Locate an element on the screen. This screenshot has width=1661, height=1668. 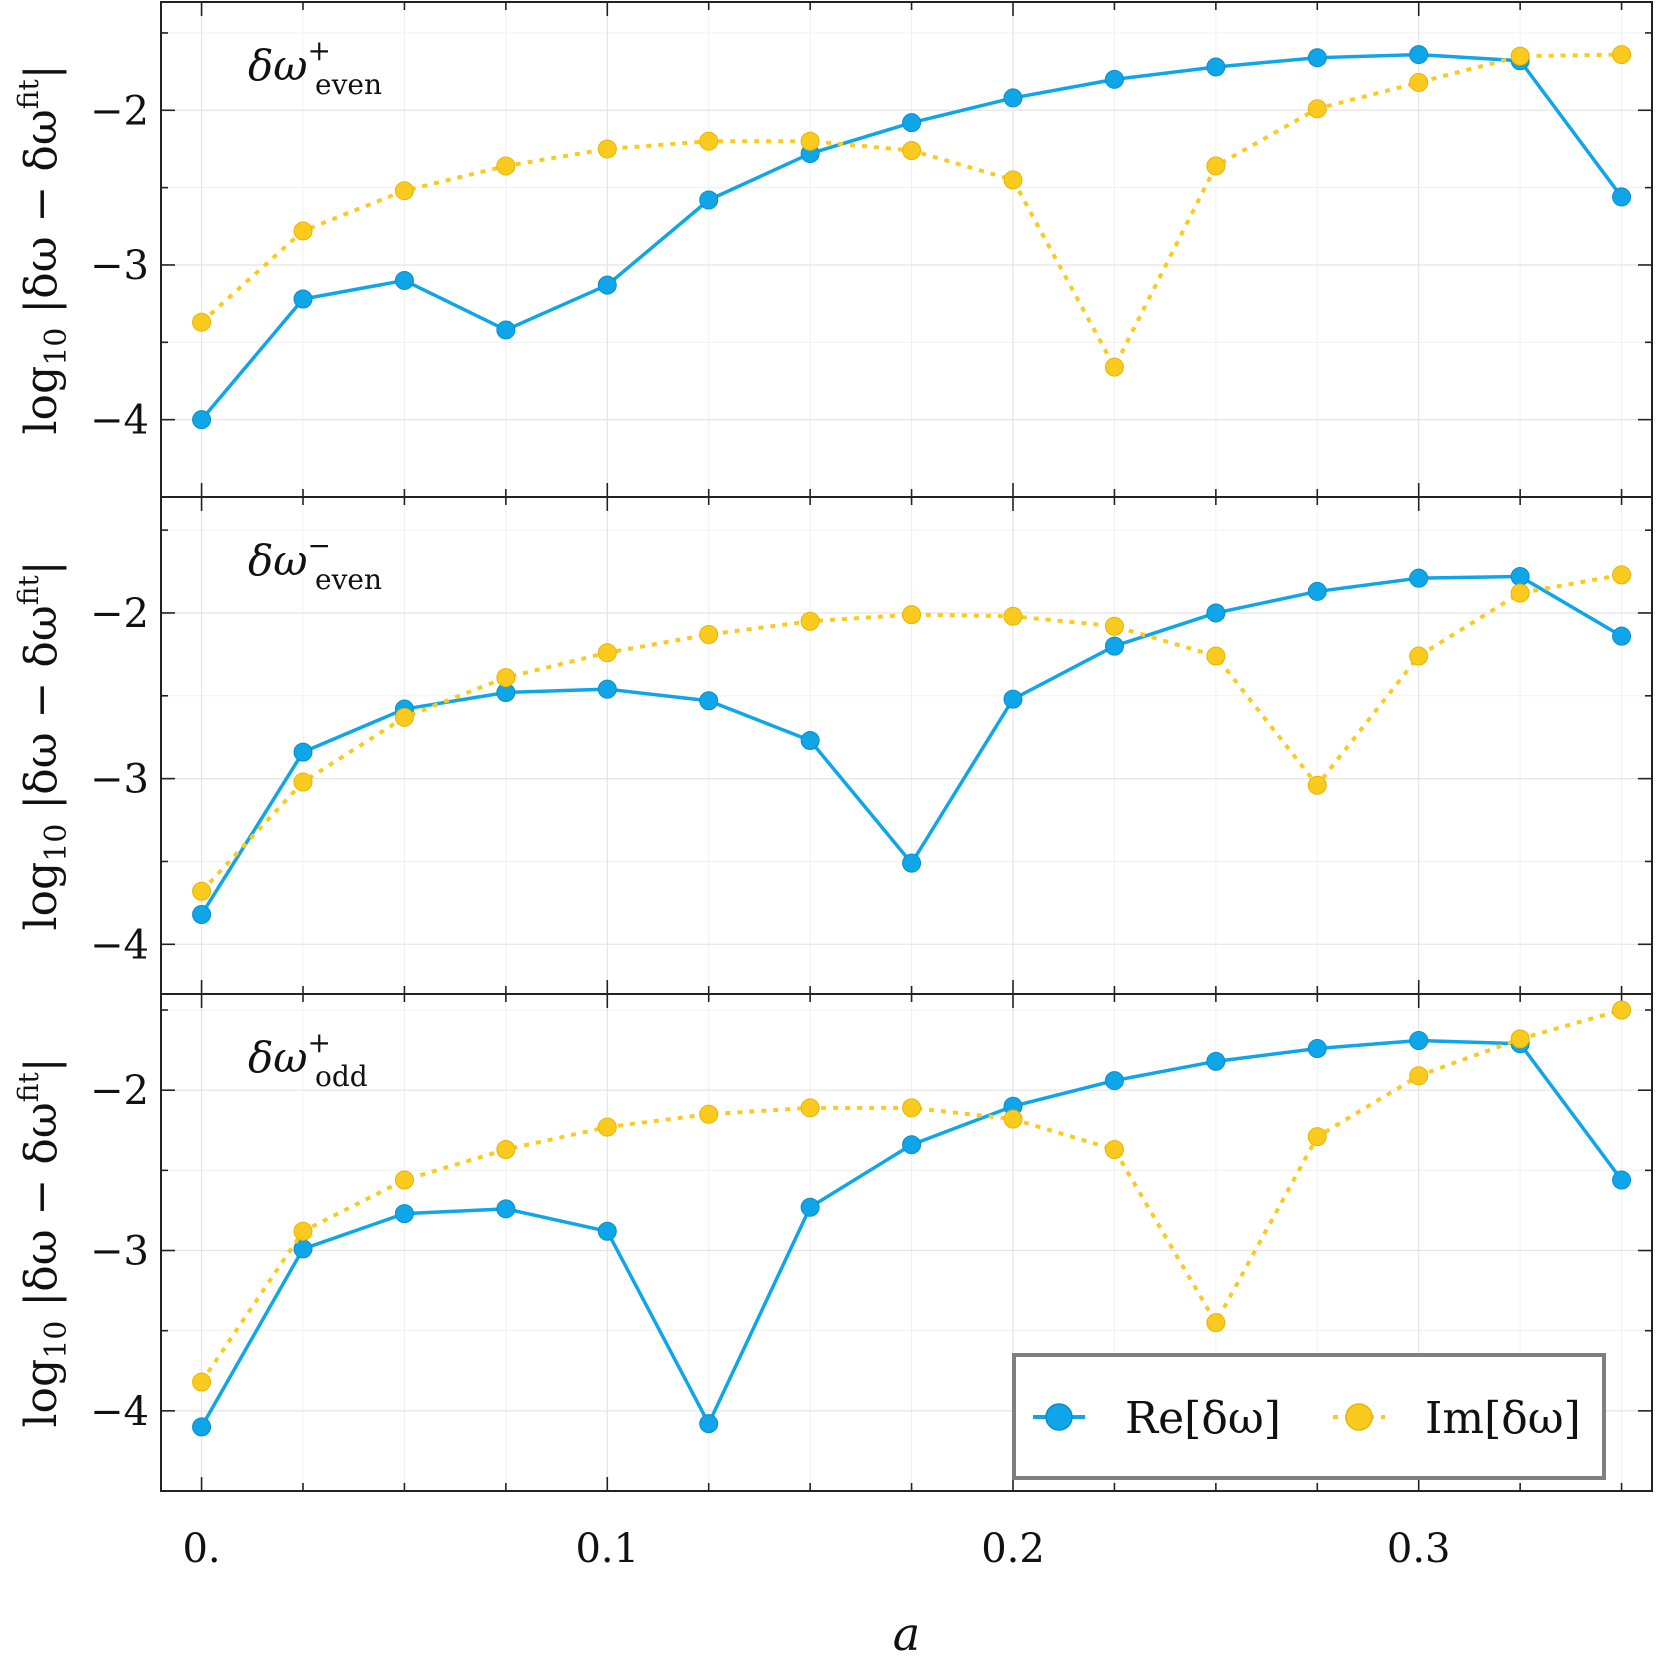
panel-label: δω+ even is located at coordinates (315, 67).